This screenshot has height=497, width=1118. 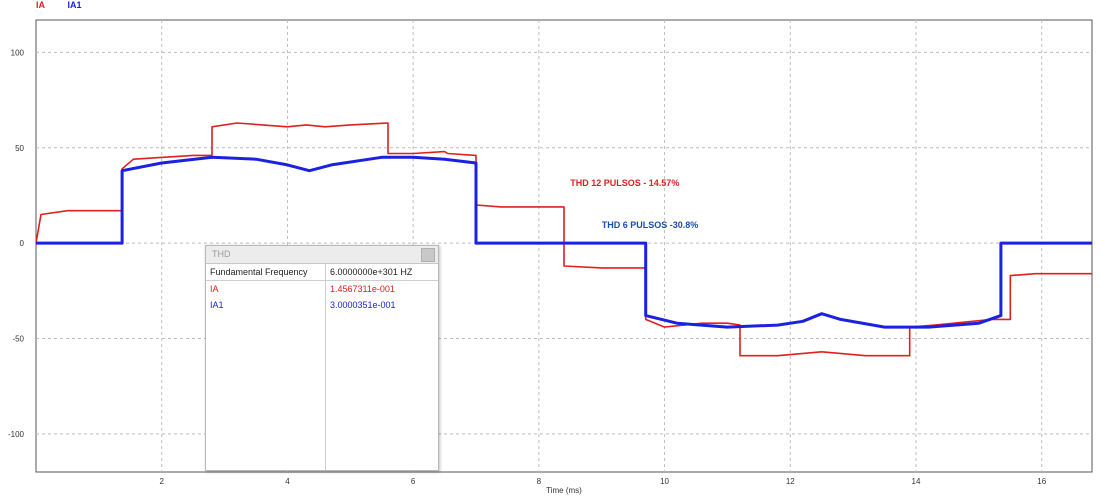 What do you see at coordinates (322, 305) in the screenshot?
I see `table-row: IA1 3.0000351e-001` at bounding box center [322, 305].